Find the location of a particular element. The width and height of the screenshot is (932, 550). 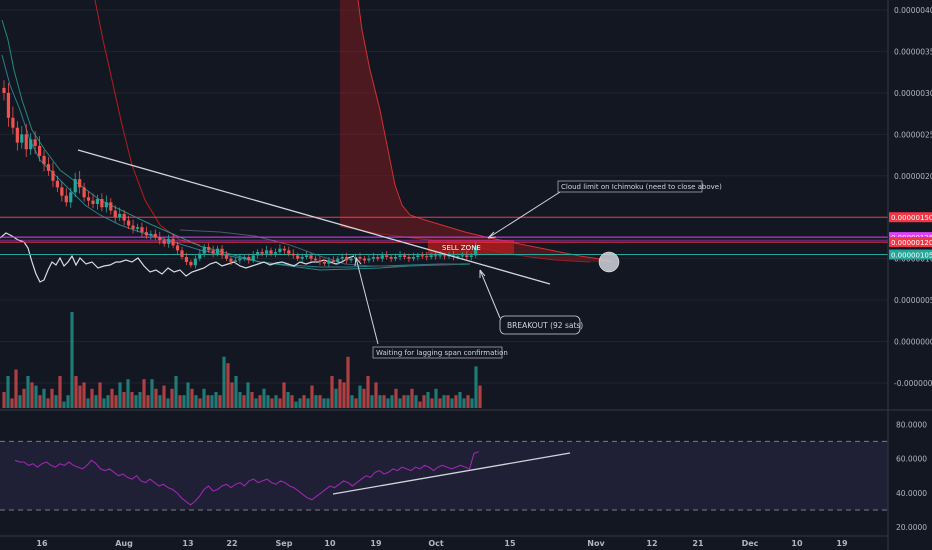

time-tick-label: Oct is located at coordinates (436, 543).